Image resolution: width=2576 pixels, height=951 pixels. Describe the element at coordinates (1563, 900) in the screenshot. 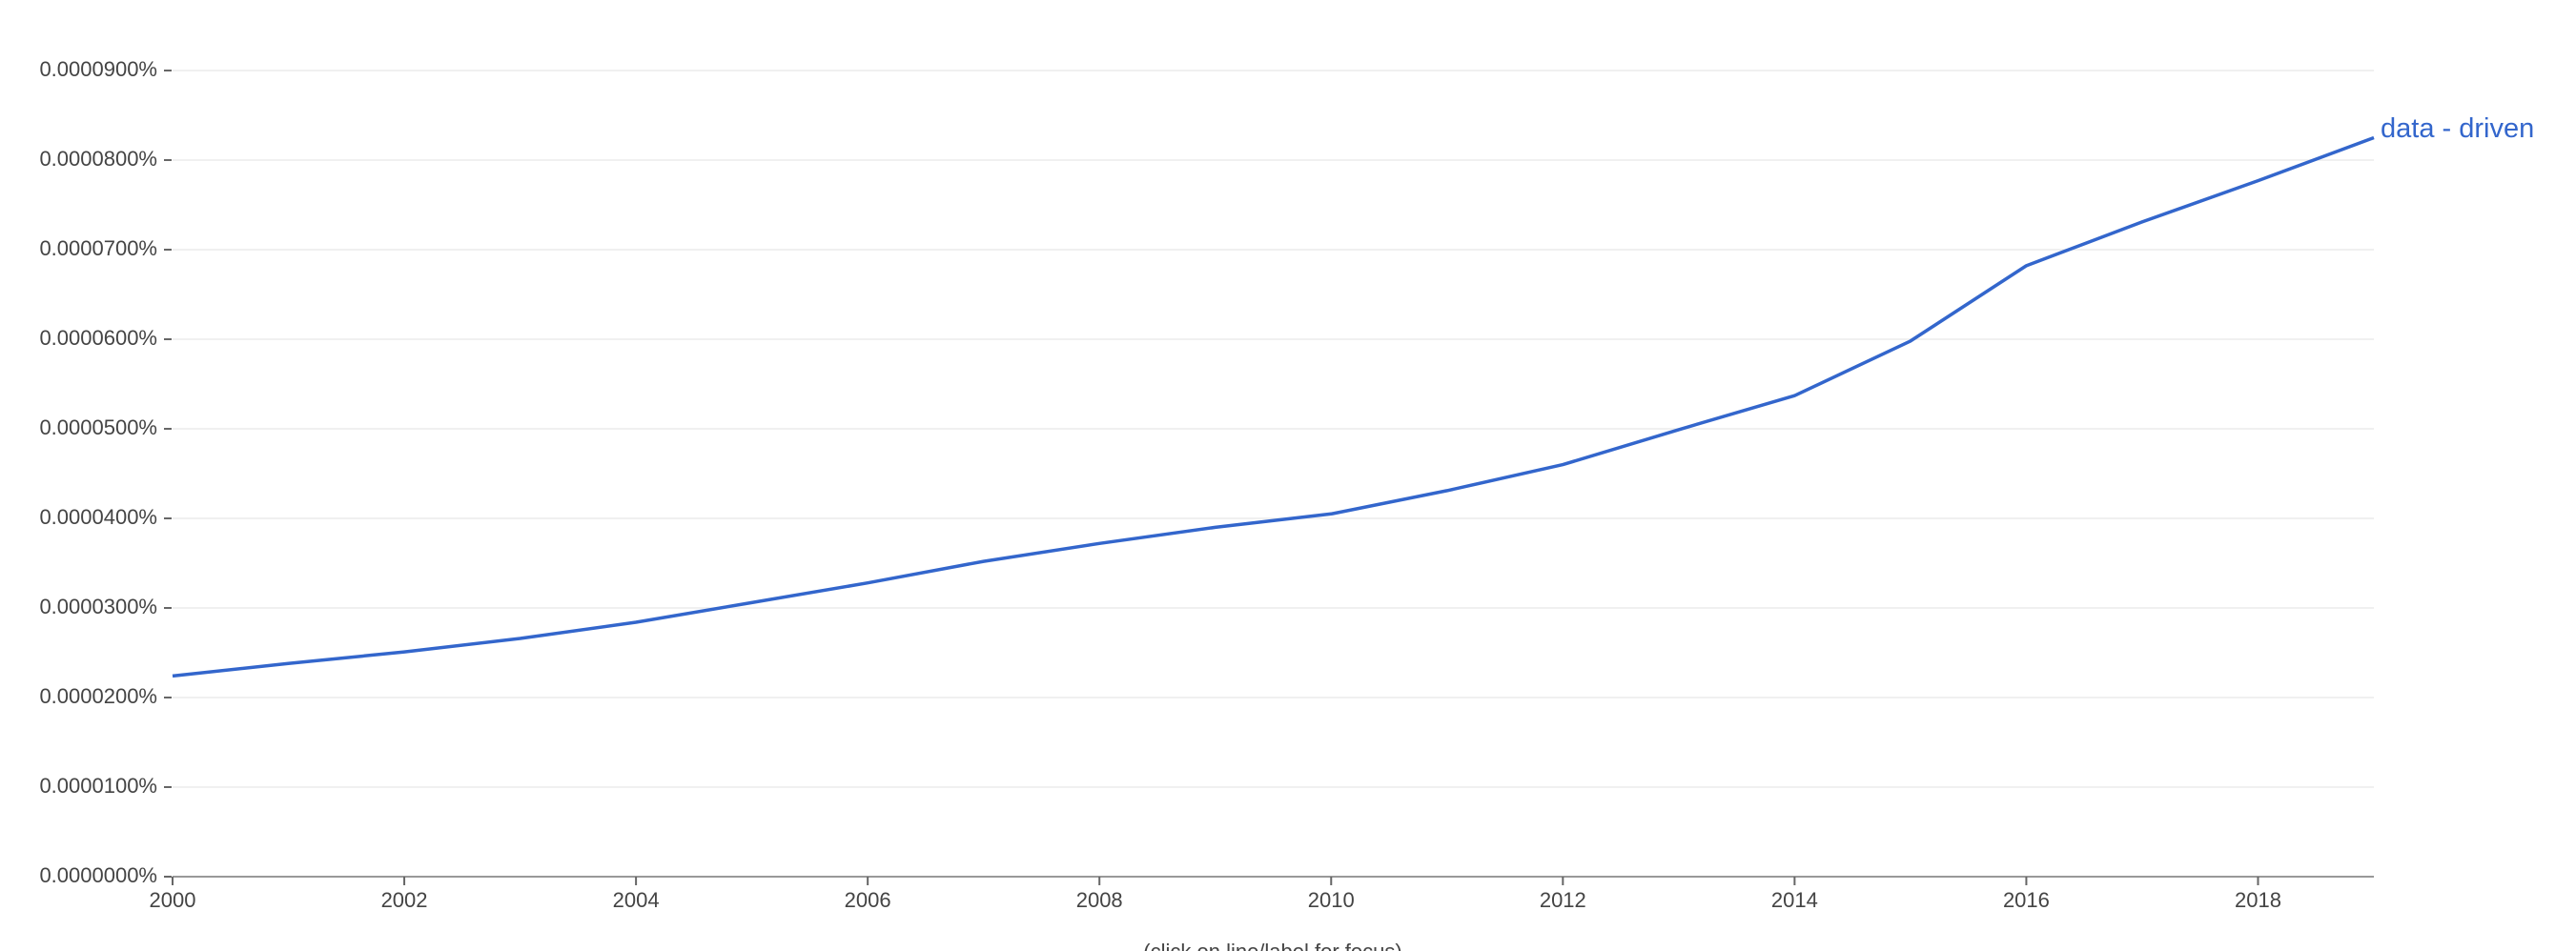

I see `x-tick-label: 2012` at that location.